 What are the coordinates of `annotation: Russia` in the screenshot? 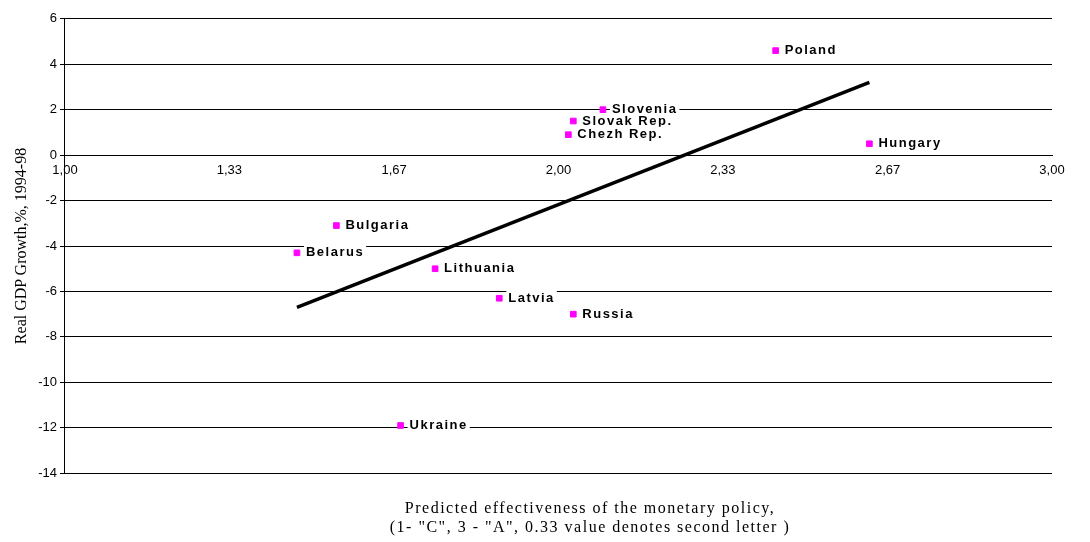 It's located at (608, 313).